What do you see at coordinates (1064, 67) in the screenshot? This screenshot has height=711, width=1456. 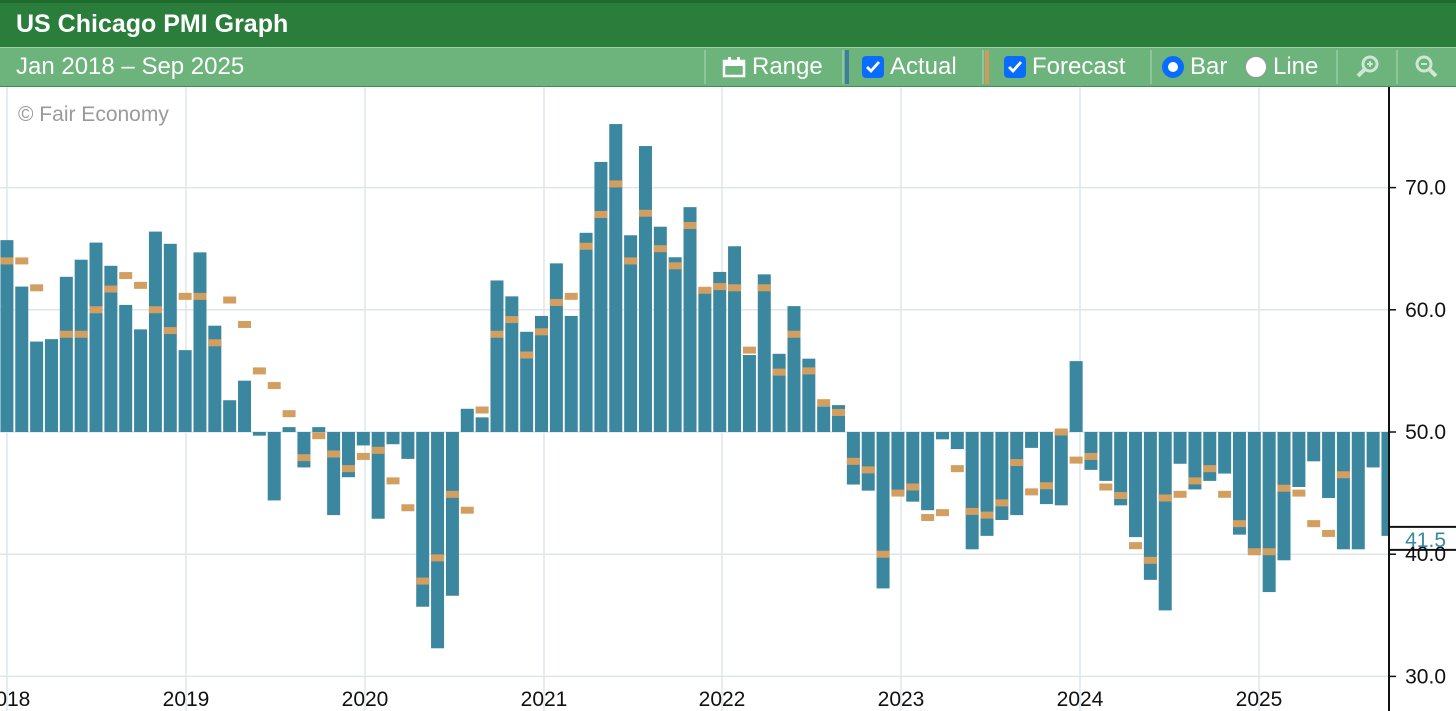 I see `forecast-toggle: Forecast` at bounding box center [1064, 67].